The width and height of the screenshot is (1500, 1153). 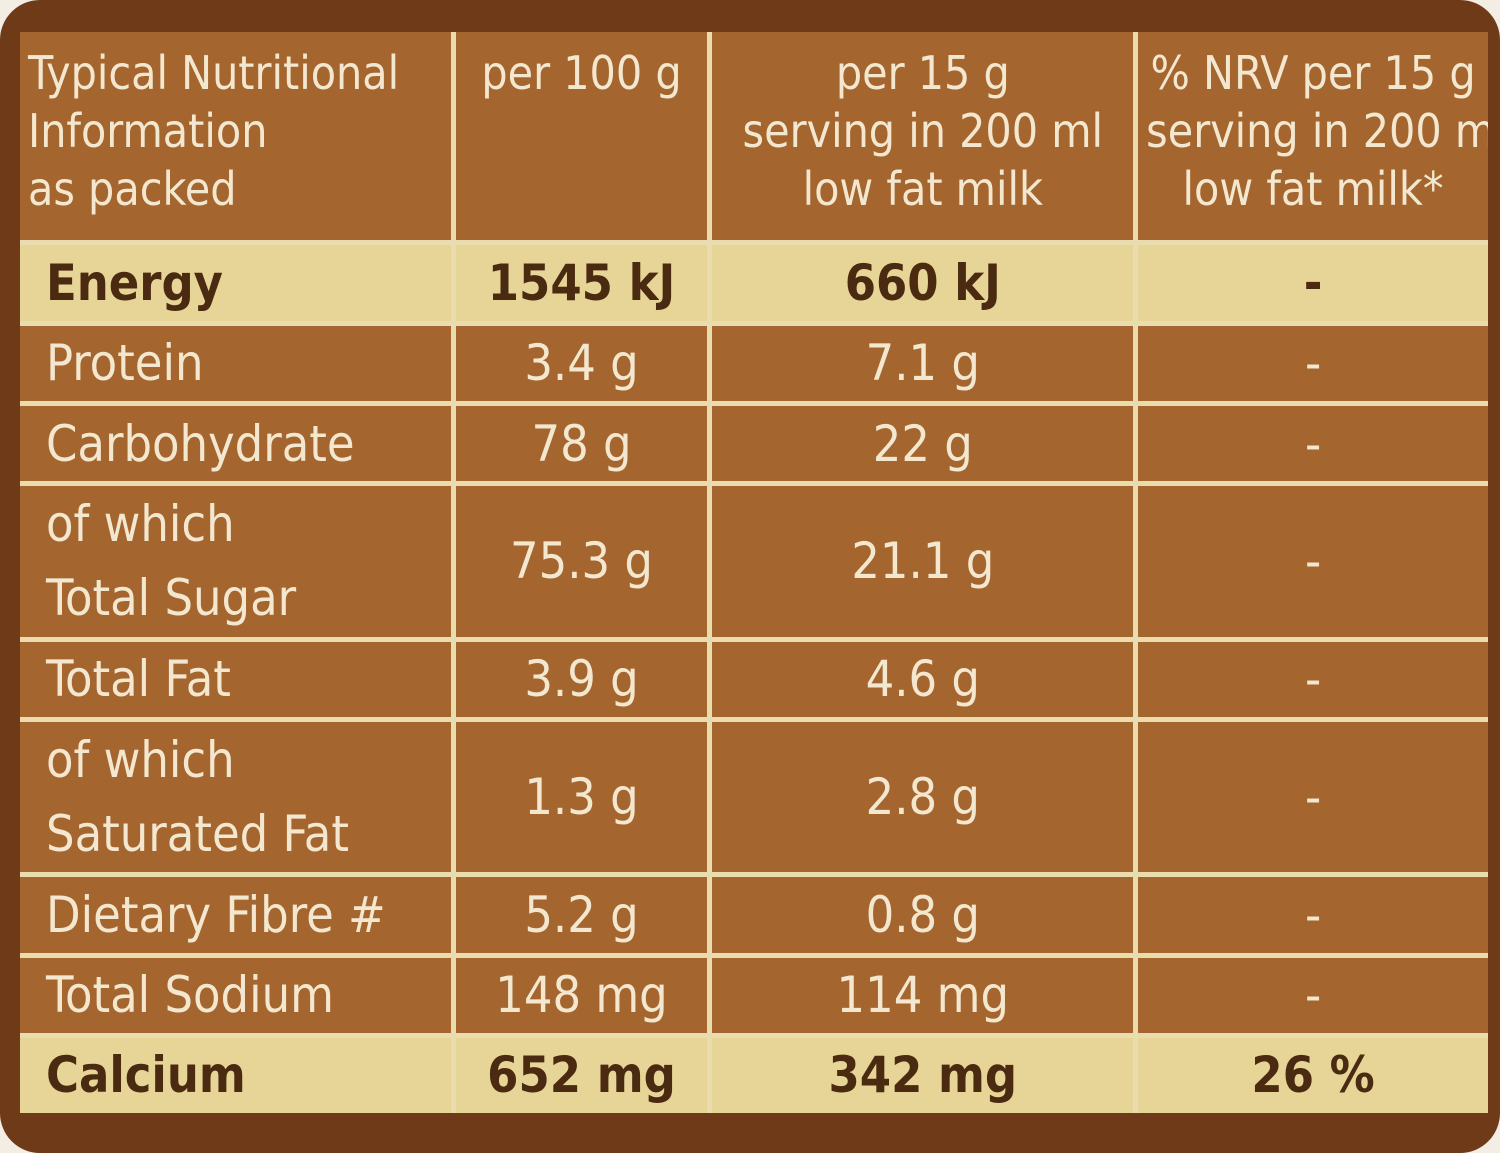 I want to click on text-line: per 100 g, so click(x=581, y=73).